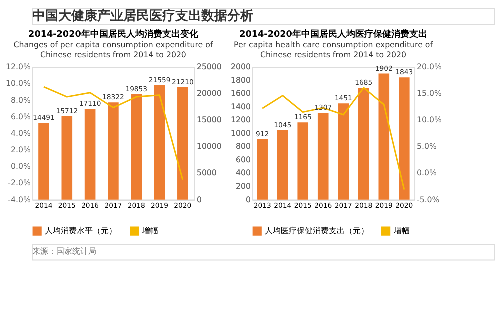 The image size is (500, 325). Describe the element at coordinates (427, 147) in the screenshot. I see `y2-tick-label: 5.0%` at that location.